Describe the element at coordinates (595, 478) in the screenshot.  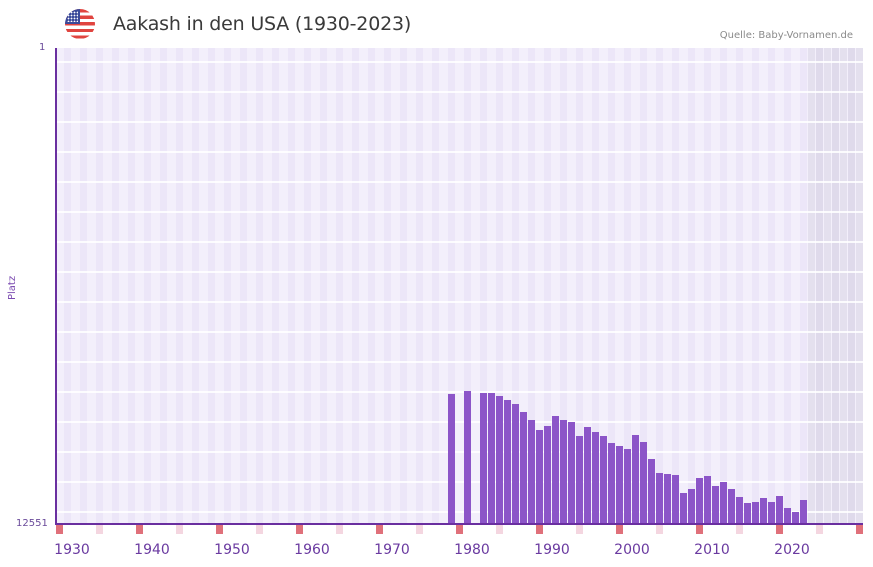
I see `bar-1995` at that location.